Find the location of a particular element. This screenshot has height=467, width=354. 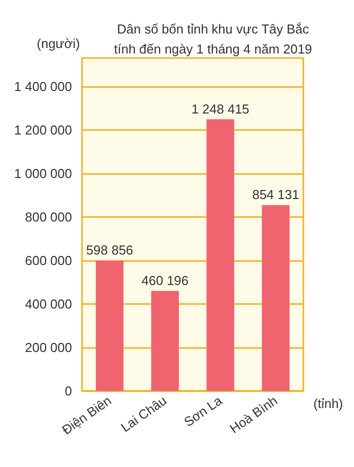

y-tick-label: 200 000 is located at coordinates (48, 347).